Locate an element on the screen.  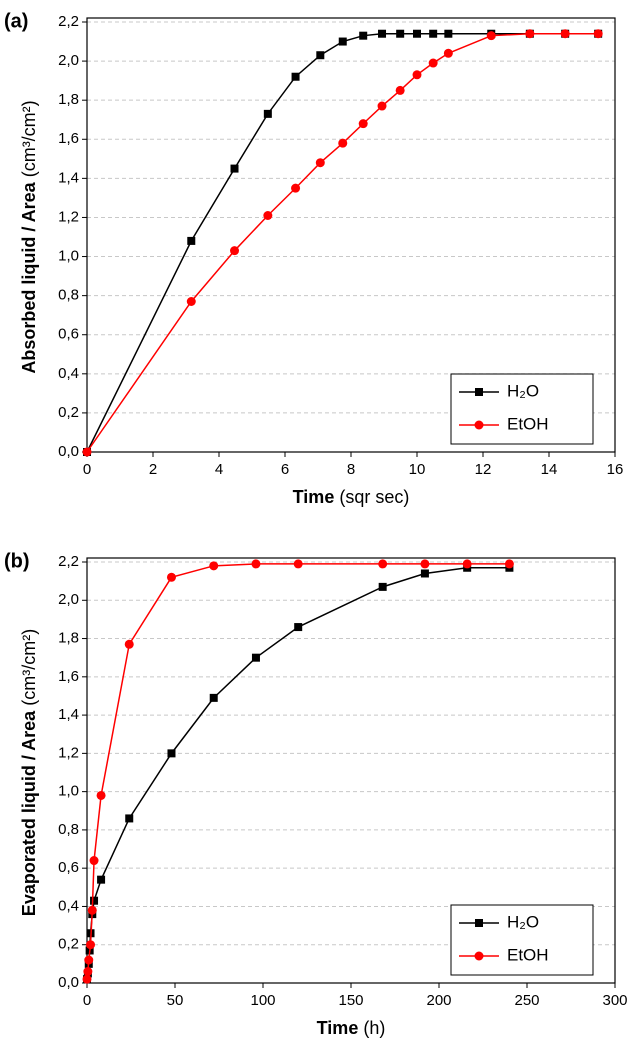
x-tick-label: 16 is located at coordinates (615, 469).